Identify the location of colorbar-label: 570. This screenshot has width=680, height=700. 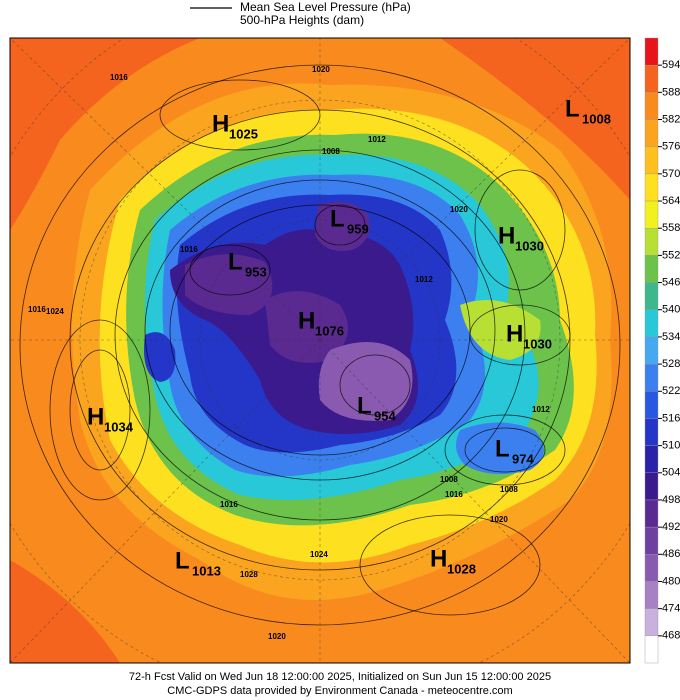
(671, 174).